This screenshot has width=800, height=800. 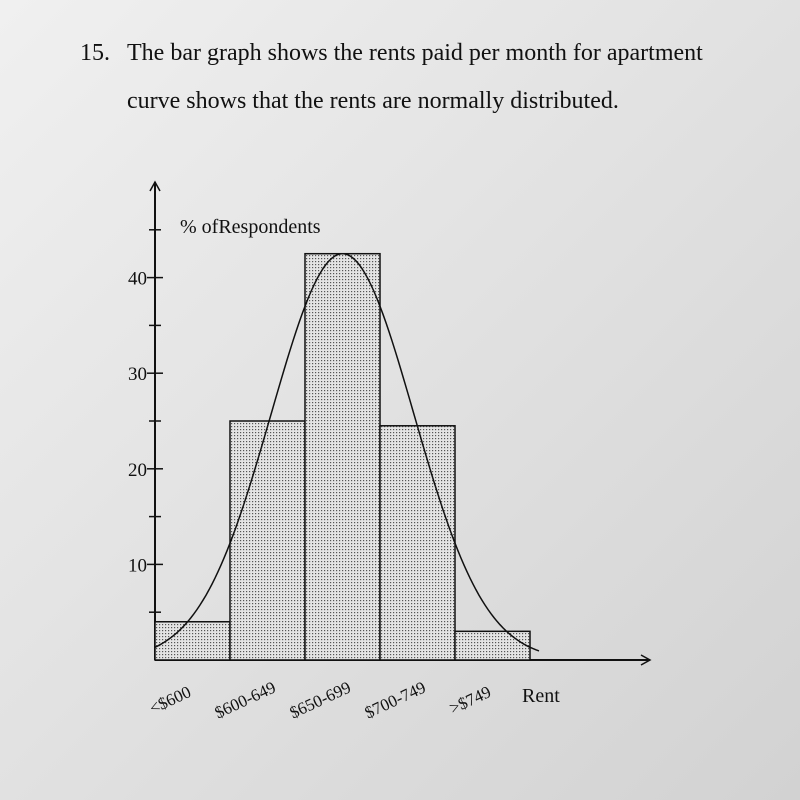 What do you see at coordinates (250, 227) in the screenshot?
I see `y-axis-label: % ofRespondents` at bounding box center [250, 227].